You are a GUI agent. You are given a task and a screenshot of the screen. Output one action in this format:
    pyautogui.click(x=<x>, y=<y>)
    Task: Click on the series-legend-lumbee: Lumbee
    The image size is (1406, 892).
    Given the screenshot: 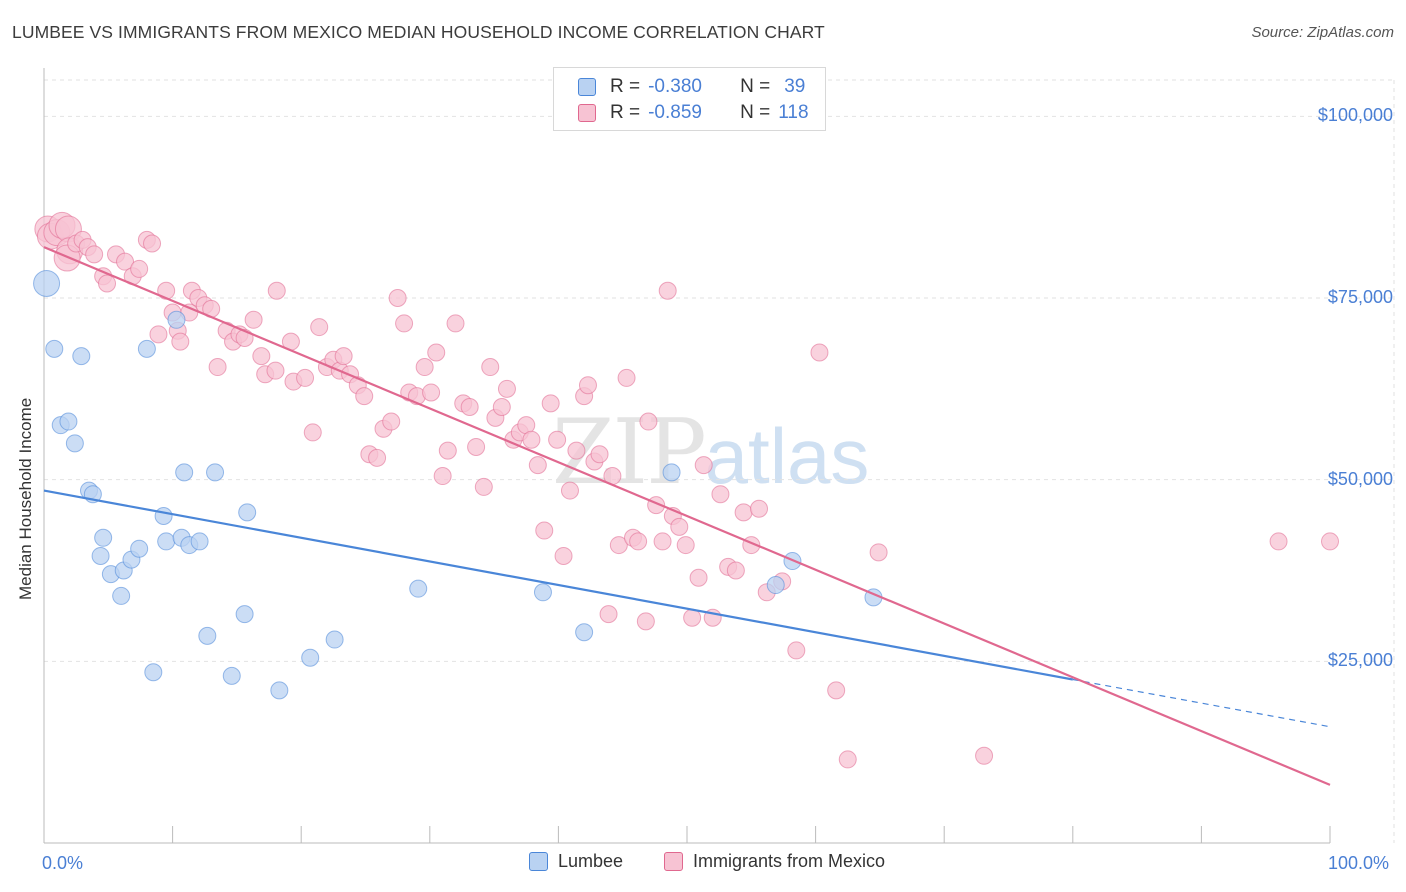 What is the action you would take?
    pyautogui.click(x=576, y=861)
    